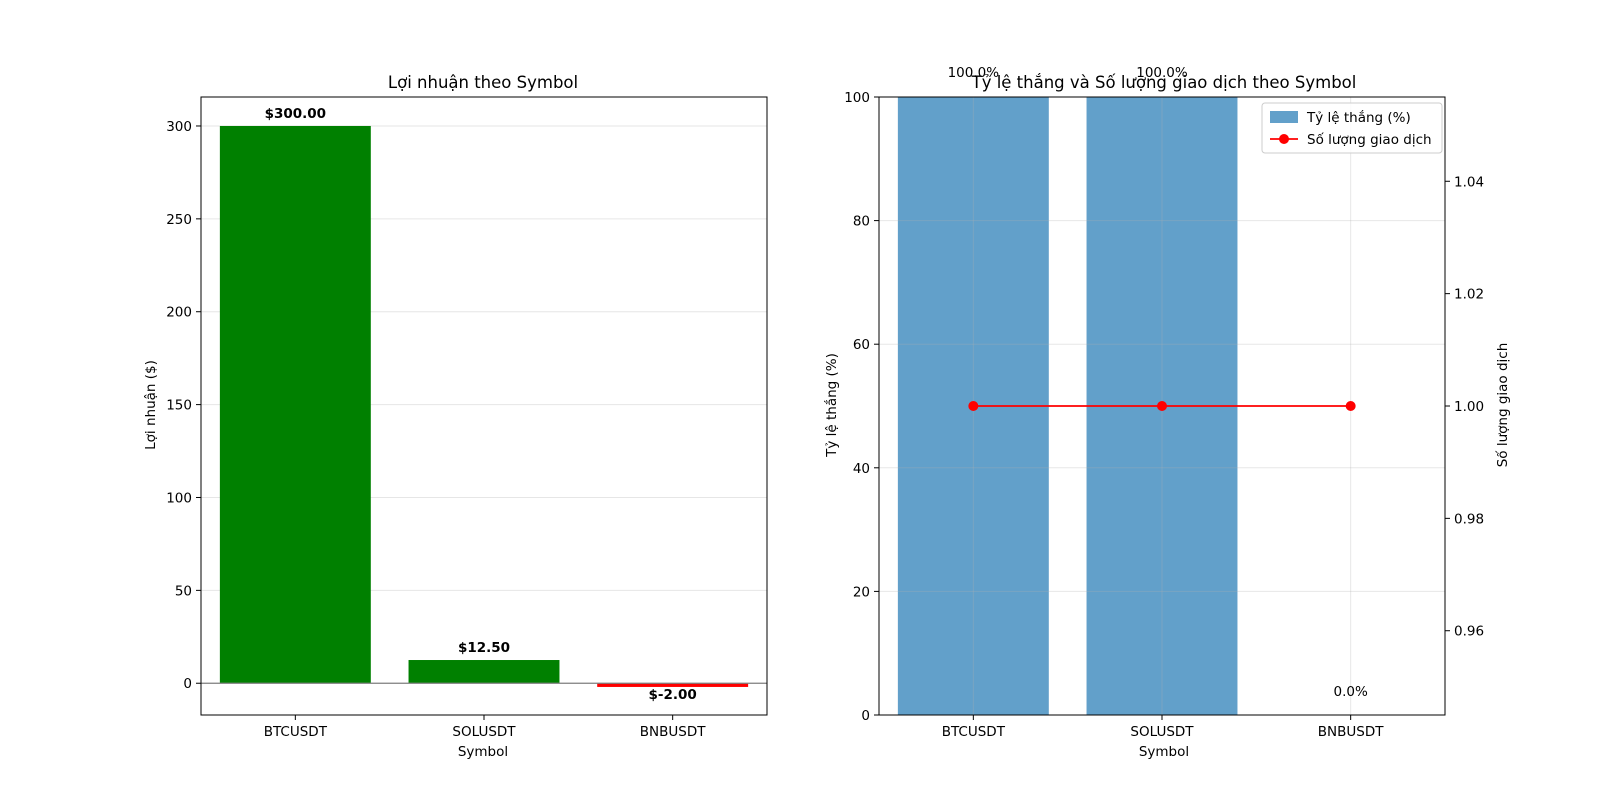 The height and width of the screenshot is (800, 1600). I want to click on legend-winrate-swatch, so click(1284, 117).